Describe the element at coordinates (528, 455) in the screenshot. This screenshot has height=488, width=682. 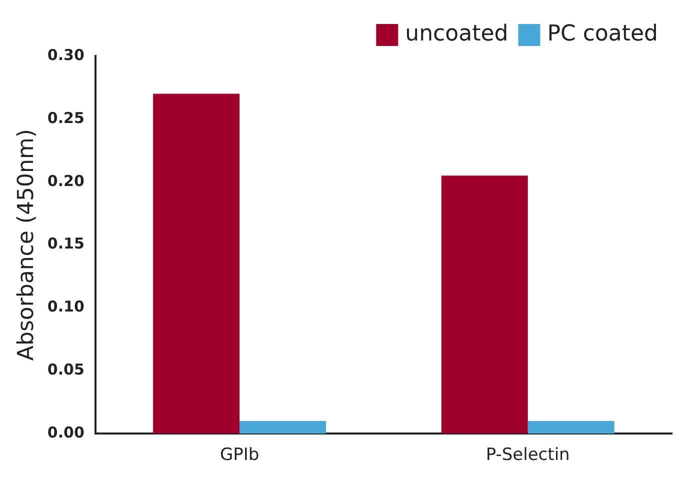
I see `x-tick-label: P-Selectin` at that location.